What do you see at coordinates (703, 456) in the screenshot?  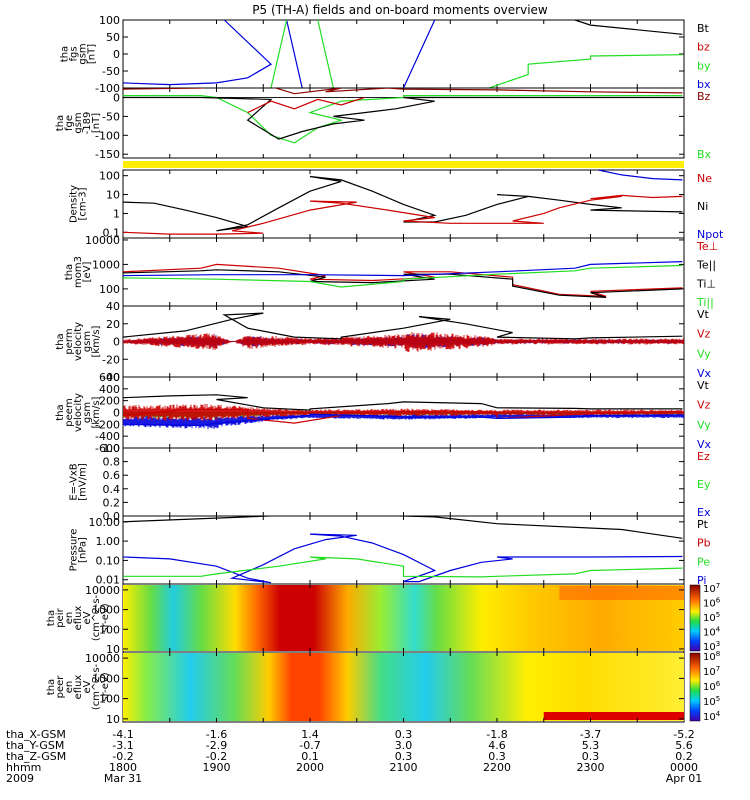 I see `legend-entry: Ez` at bounding box center [703, 456].